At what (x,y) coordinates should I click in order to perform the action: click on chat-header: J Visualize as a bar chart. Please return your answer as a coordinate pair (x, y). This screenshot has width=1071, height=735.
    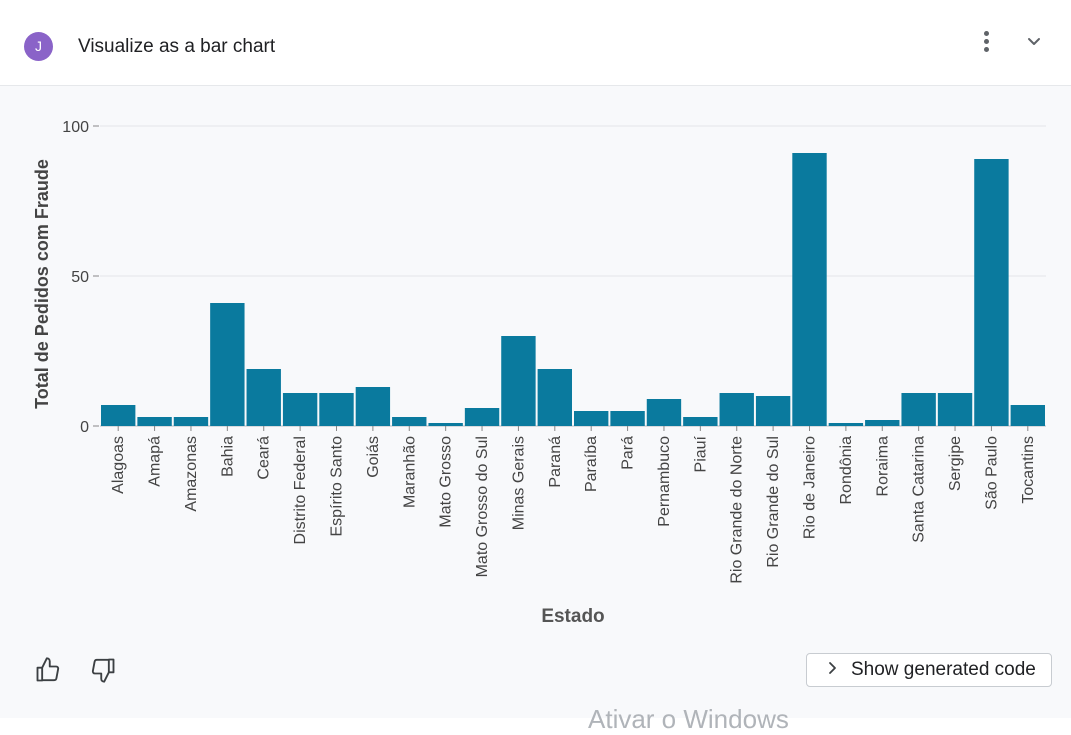
    Looking at the image, I should click on (535, 43).